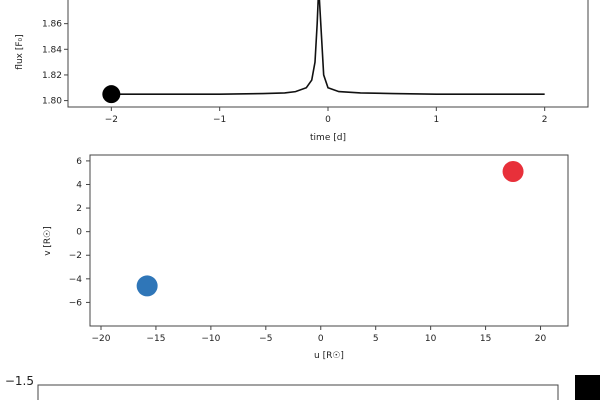 The image size is (600, 404). Describe the element at coordinates (545, 120) in the screenshot. I see `lightcurve-x-tick-label: 2` at that location.